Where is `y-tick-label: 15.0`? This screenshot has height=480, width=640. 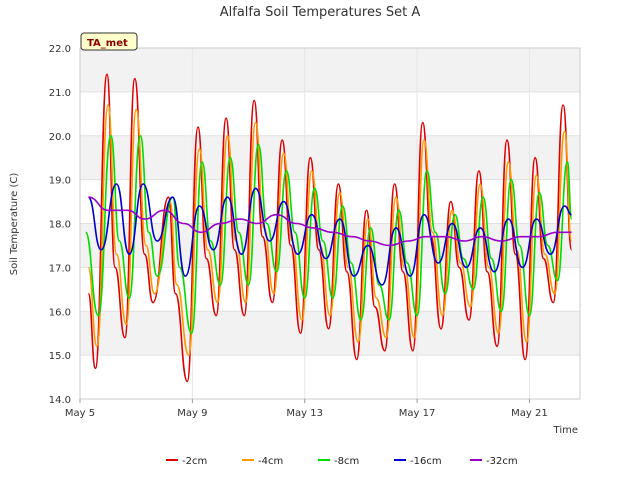
y-tick-label: 15.0 is located at coordinates (60, 356).